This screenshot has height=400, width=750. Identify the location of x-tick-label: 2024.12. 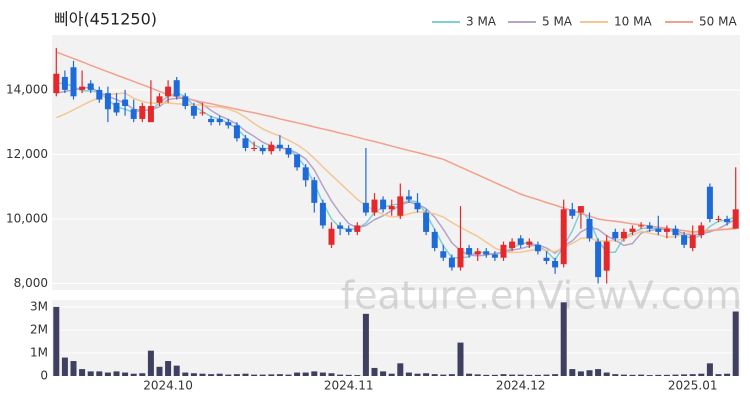
(521, 386).